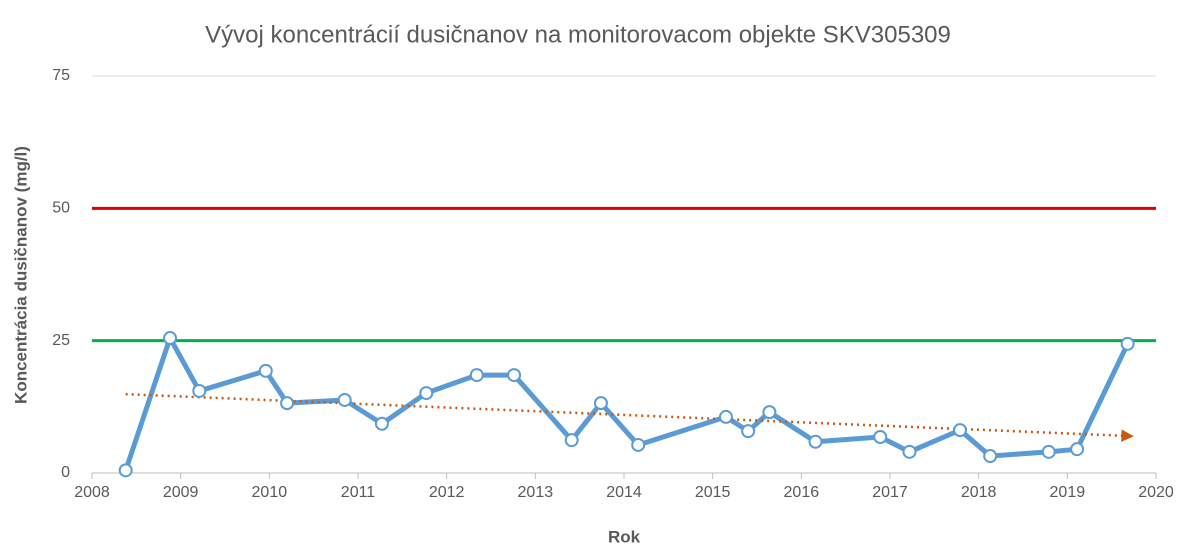 Image resolution: width=1179 pixels, height=552 pixels. Describe the element at coordinates (713, 492) in the screenshot. I see `x-tick-label: 2015` at that location.